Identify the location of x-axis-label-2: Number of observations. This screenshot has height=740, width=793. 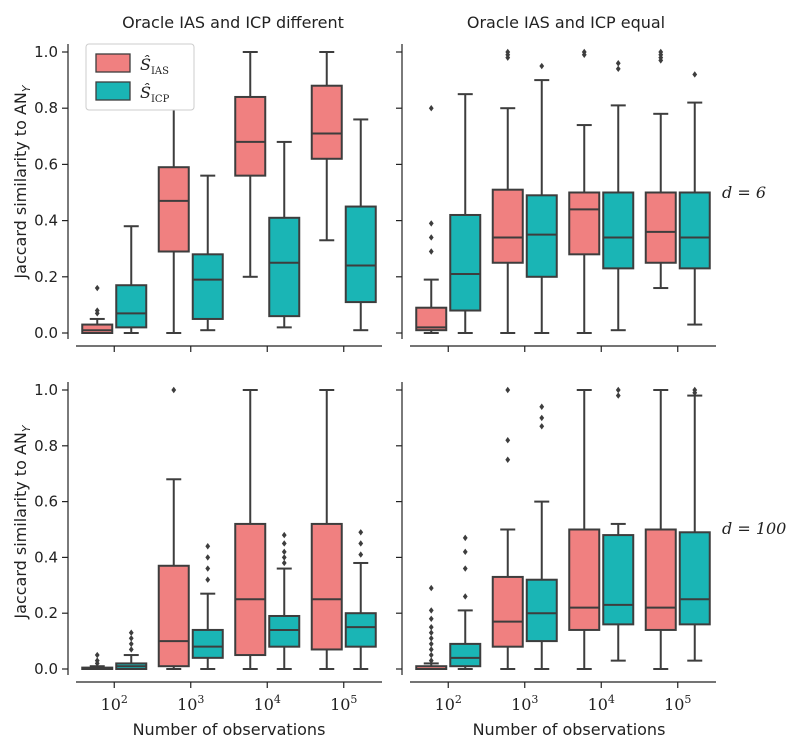
(569, 729).